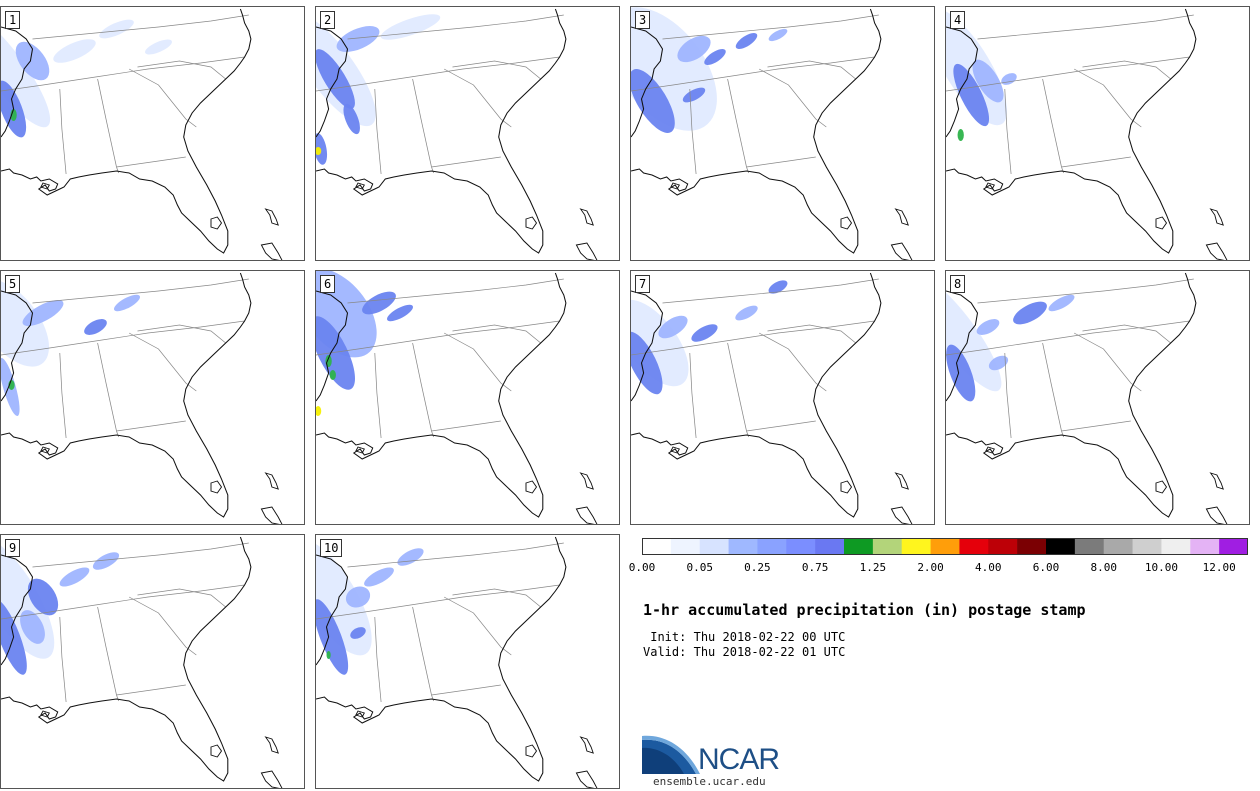 The width and height of the screenshot is (1260, 791). I want to click on member-panel-4: 4, so click(1097, 133).